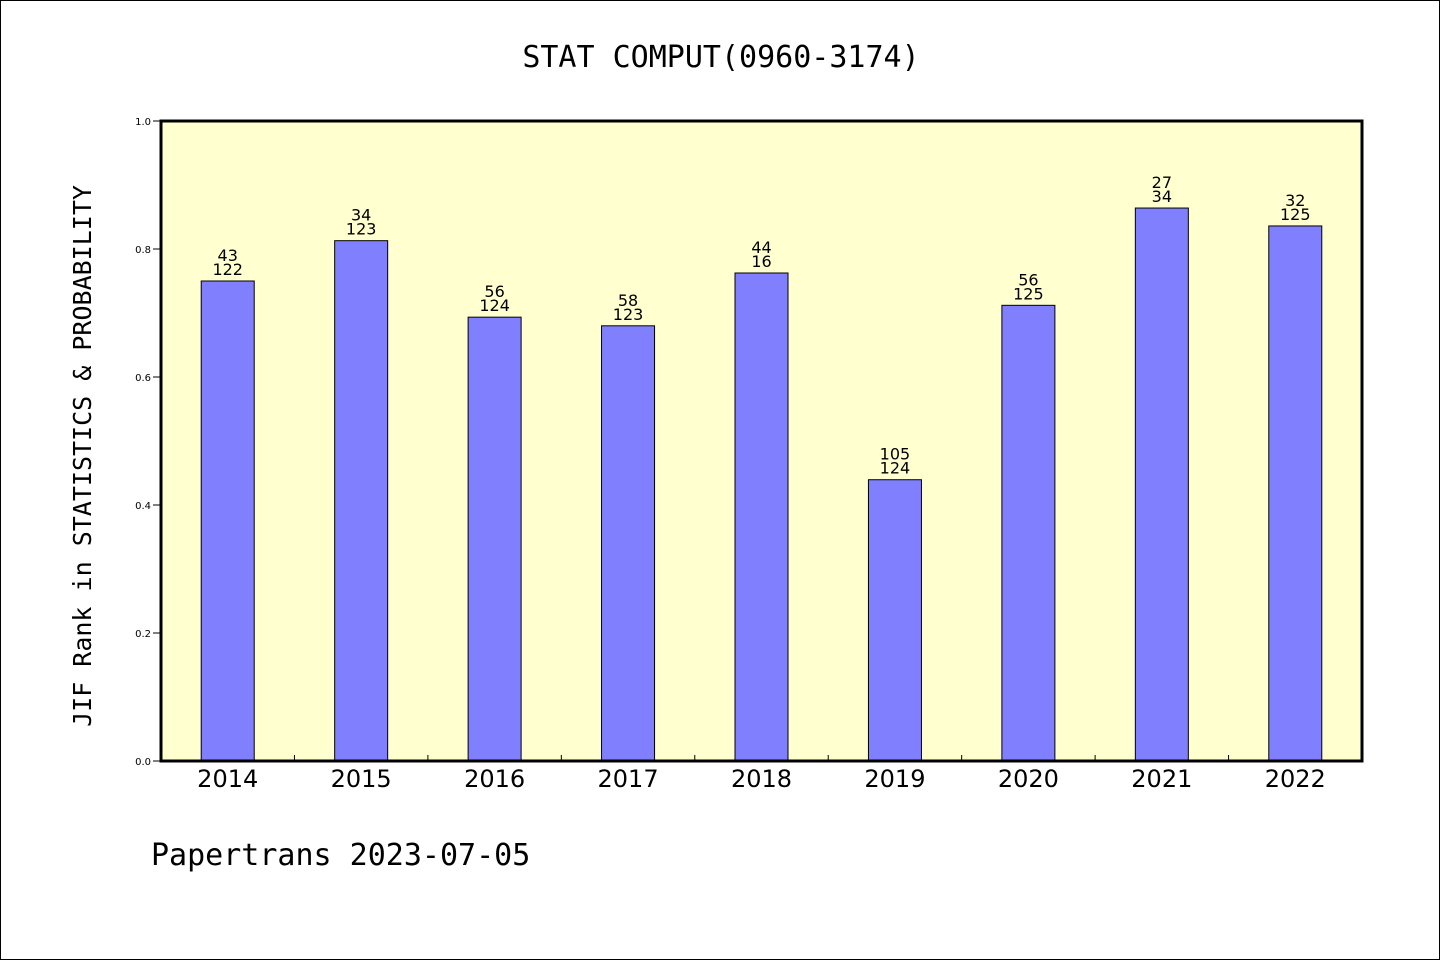 The image size is (1440, 961). I want to click on x-tick-label: 2017, so click(628, 779).